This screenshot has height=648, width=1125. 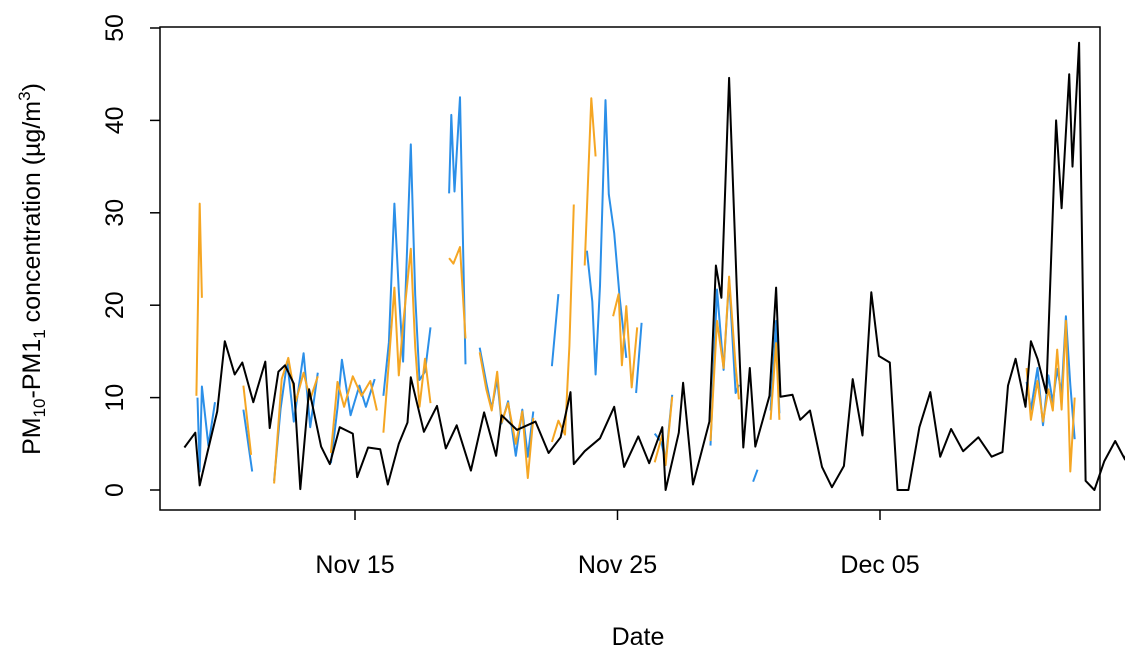 I want to click on y-tick-label: 40, so click(x=115, y=120).